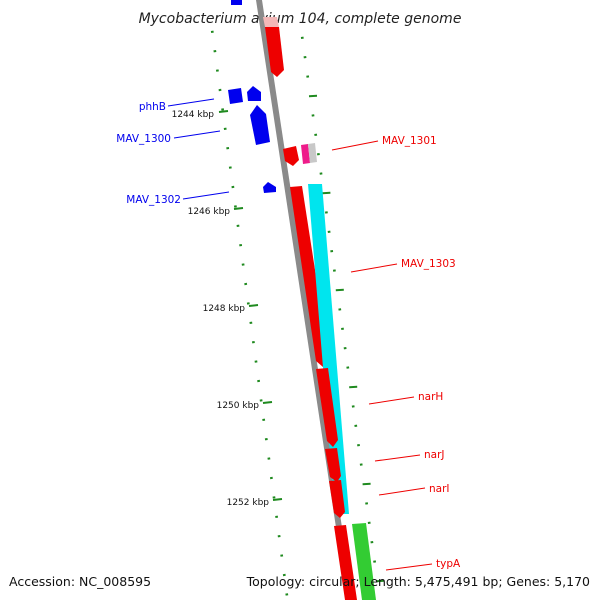 The height and width of the screenshot is (600, 600). What do you see at coordinates (143, 139) in the screenshot?
I see `gene-label-MAV_1300: MAV_1300` at bounding box center [143, 139].